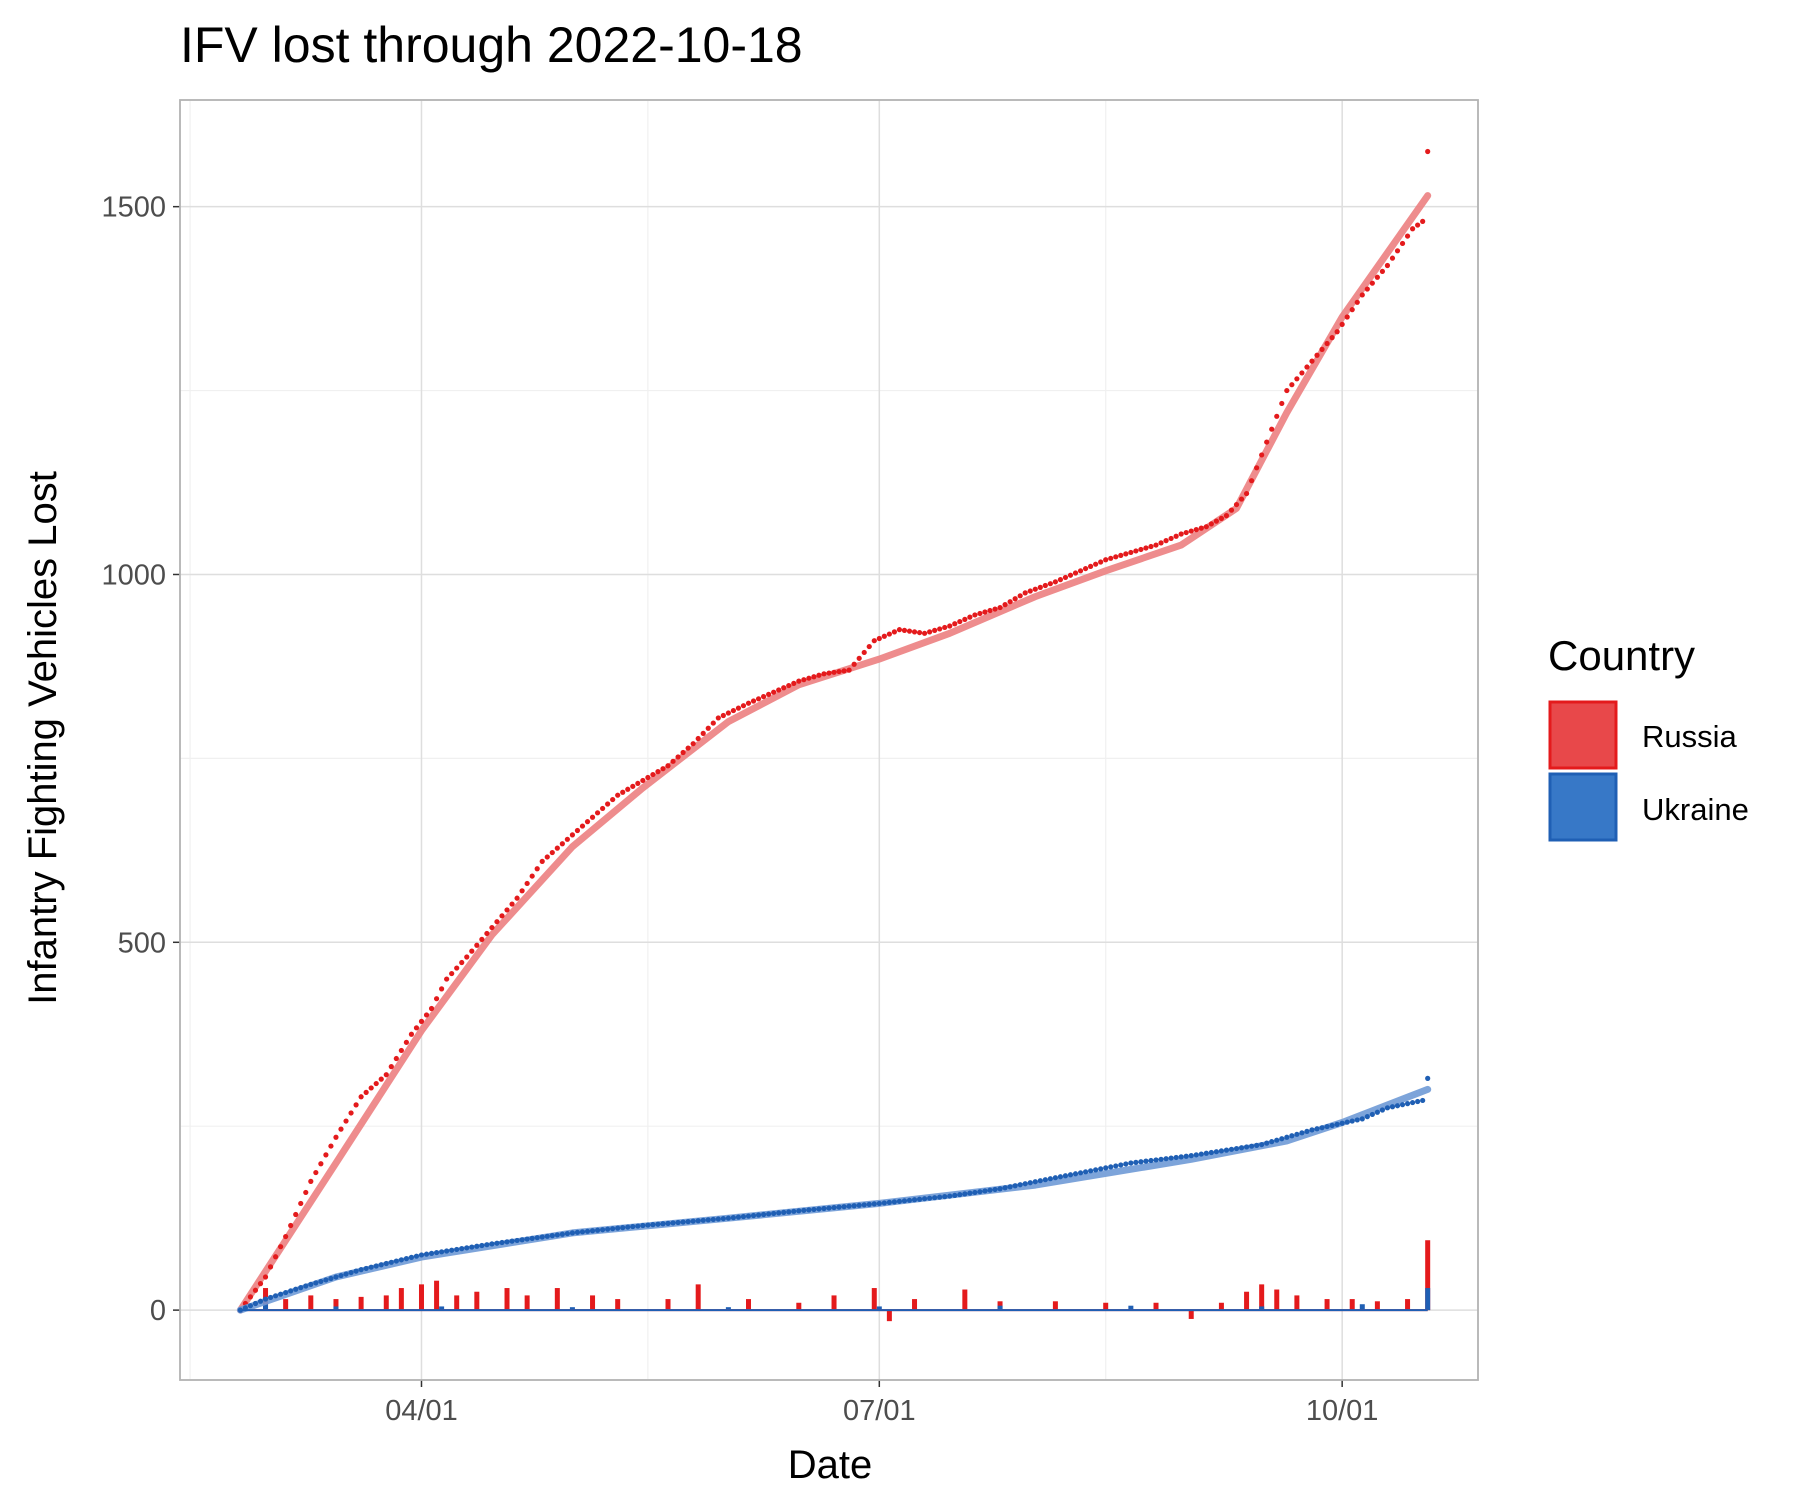 This screenshot has width=1800, height=1500. What do you see at coordinates (830, 1465) in the screenshot?
I see `x-axis-title: Date` at bounding box center [830, 1465].